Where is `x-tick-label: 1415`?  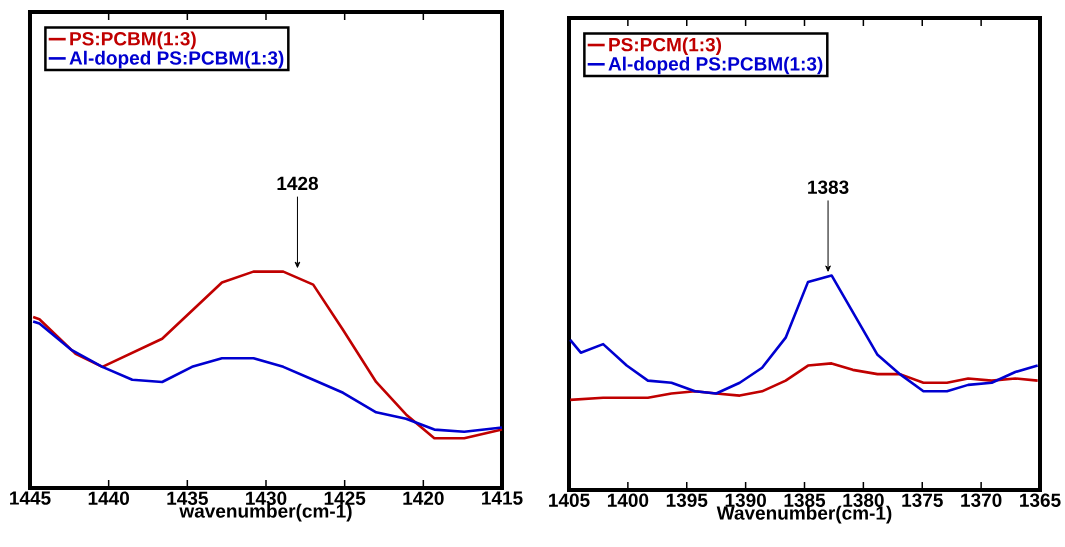 x-tick-label: 1415 is located at coordinates (502, 498).